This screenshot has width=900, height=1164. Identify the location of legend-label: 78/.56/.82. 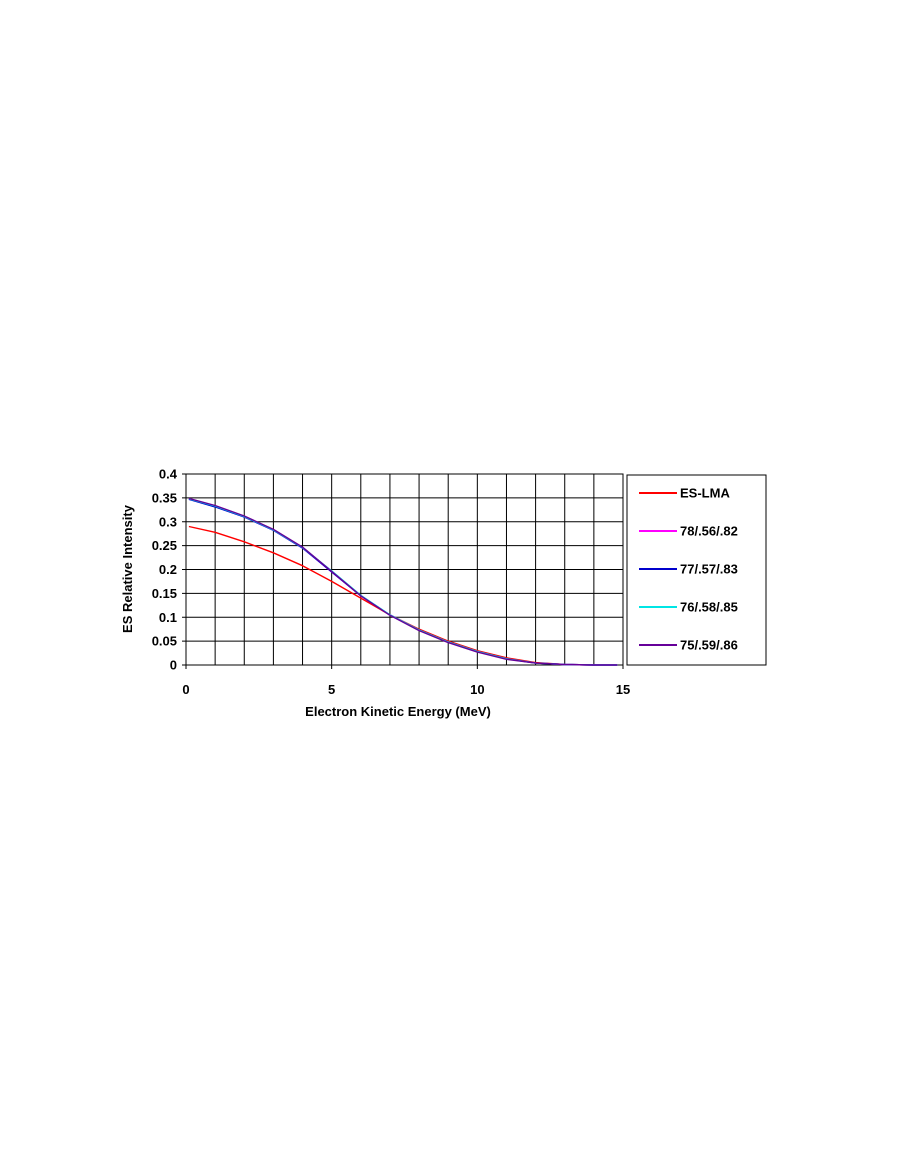
(709, 531).